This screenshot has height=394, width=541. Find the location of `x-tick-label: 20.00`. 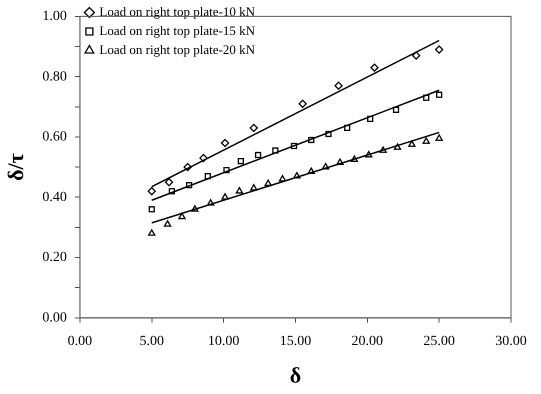

x-tick-label: 20.00 is located at coordinates (368, 341).